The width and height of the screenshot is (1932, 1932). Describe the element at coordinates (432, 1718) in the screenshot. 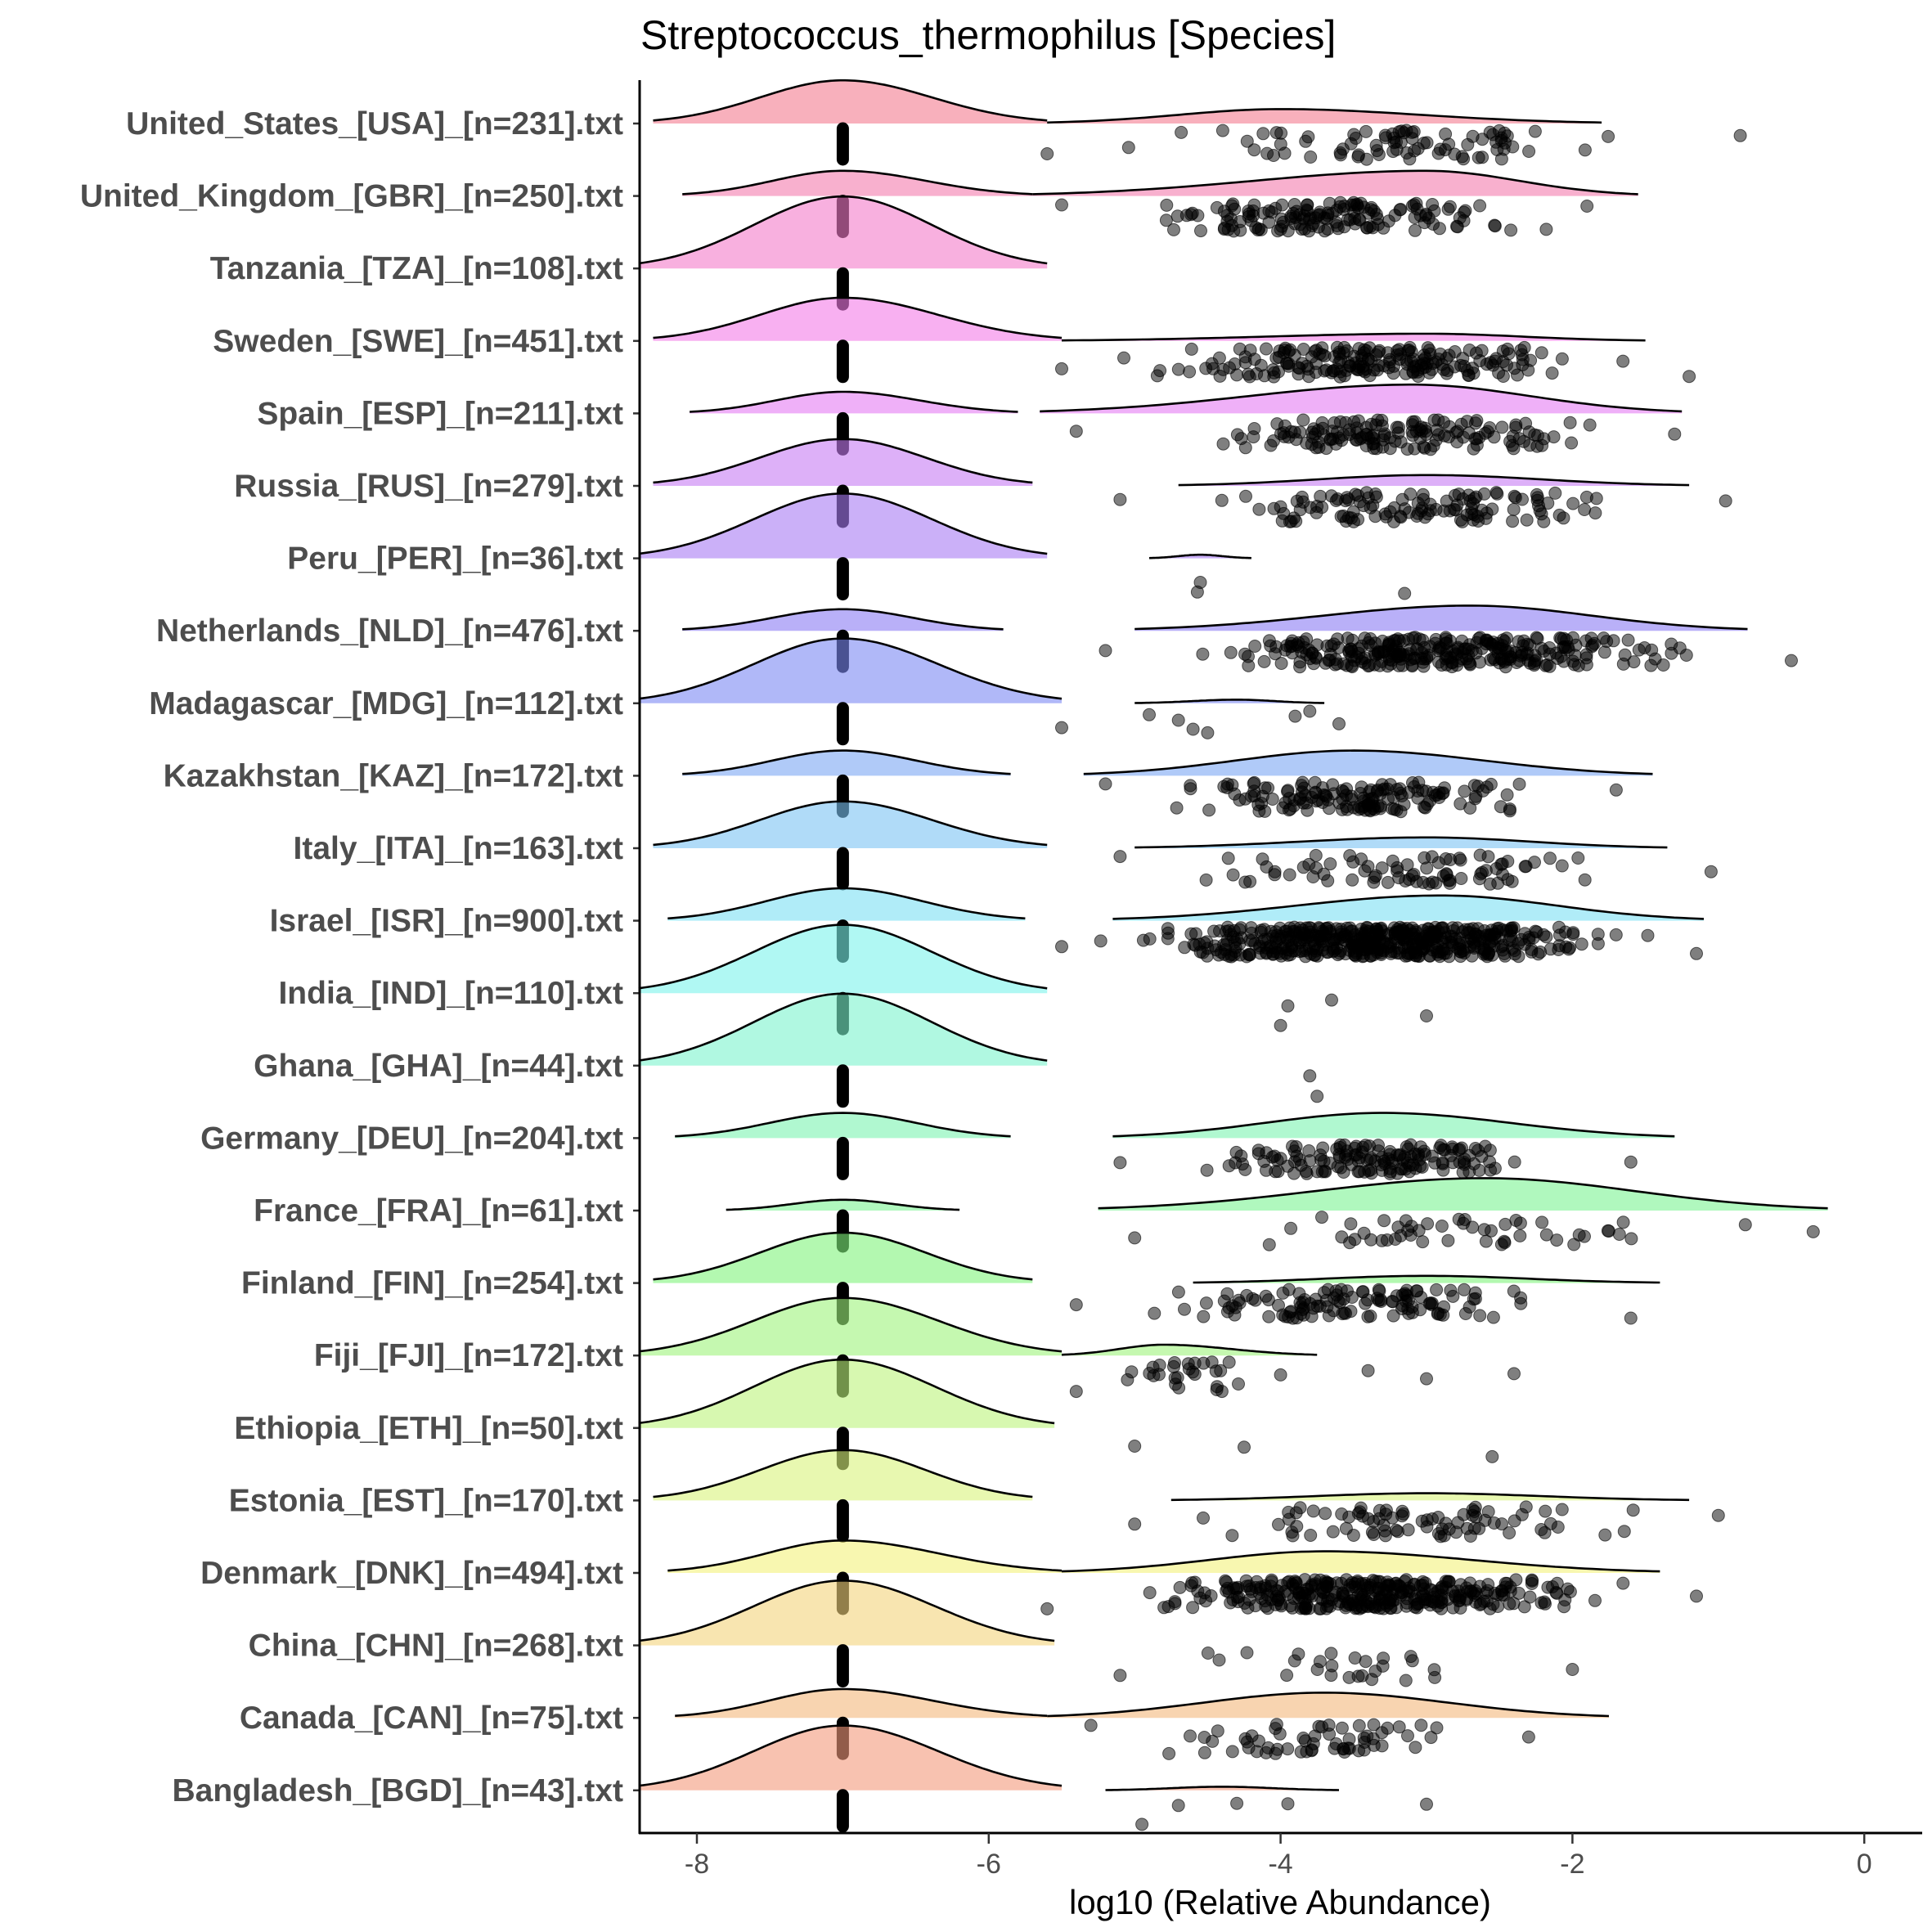

I see `y-tick-label: Canada_[CAN]_[n=75].txt` at that location.